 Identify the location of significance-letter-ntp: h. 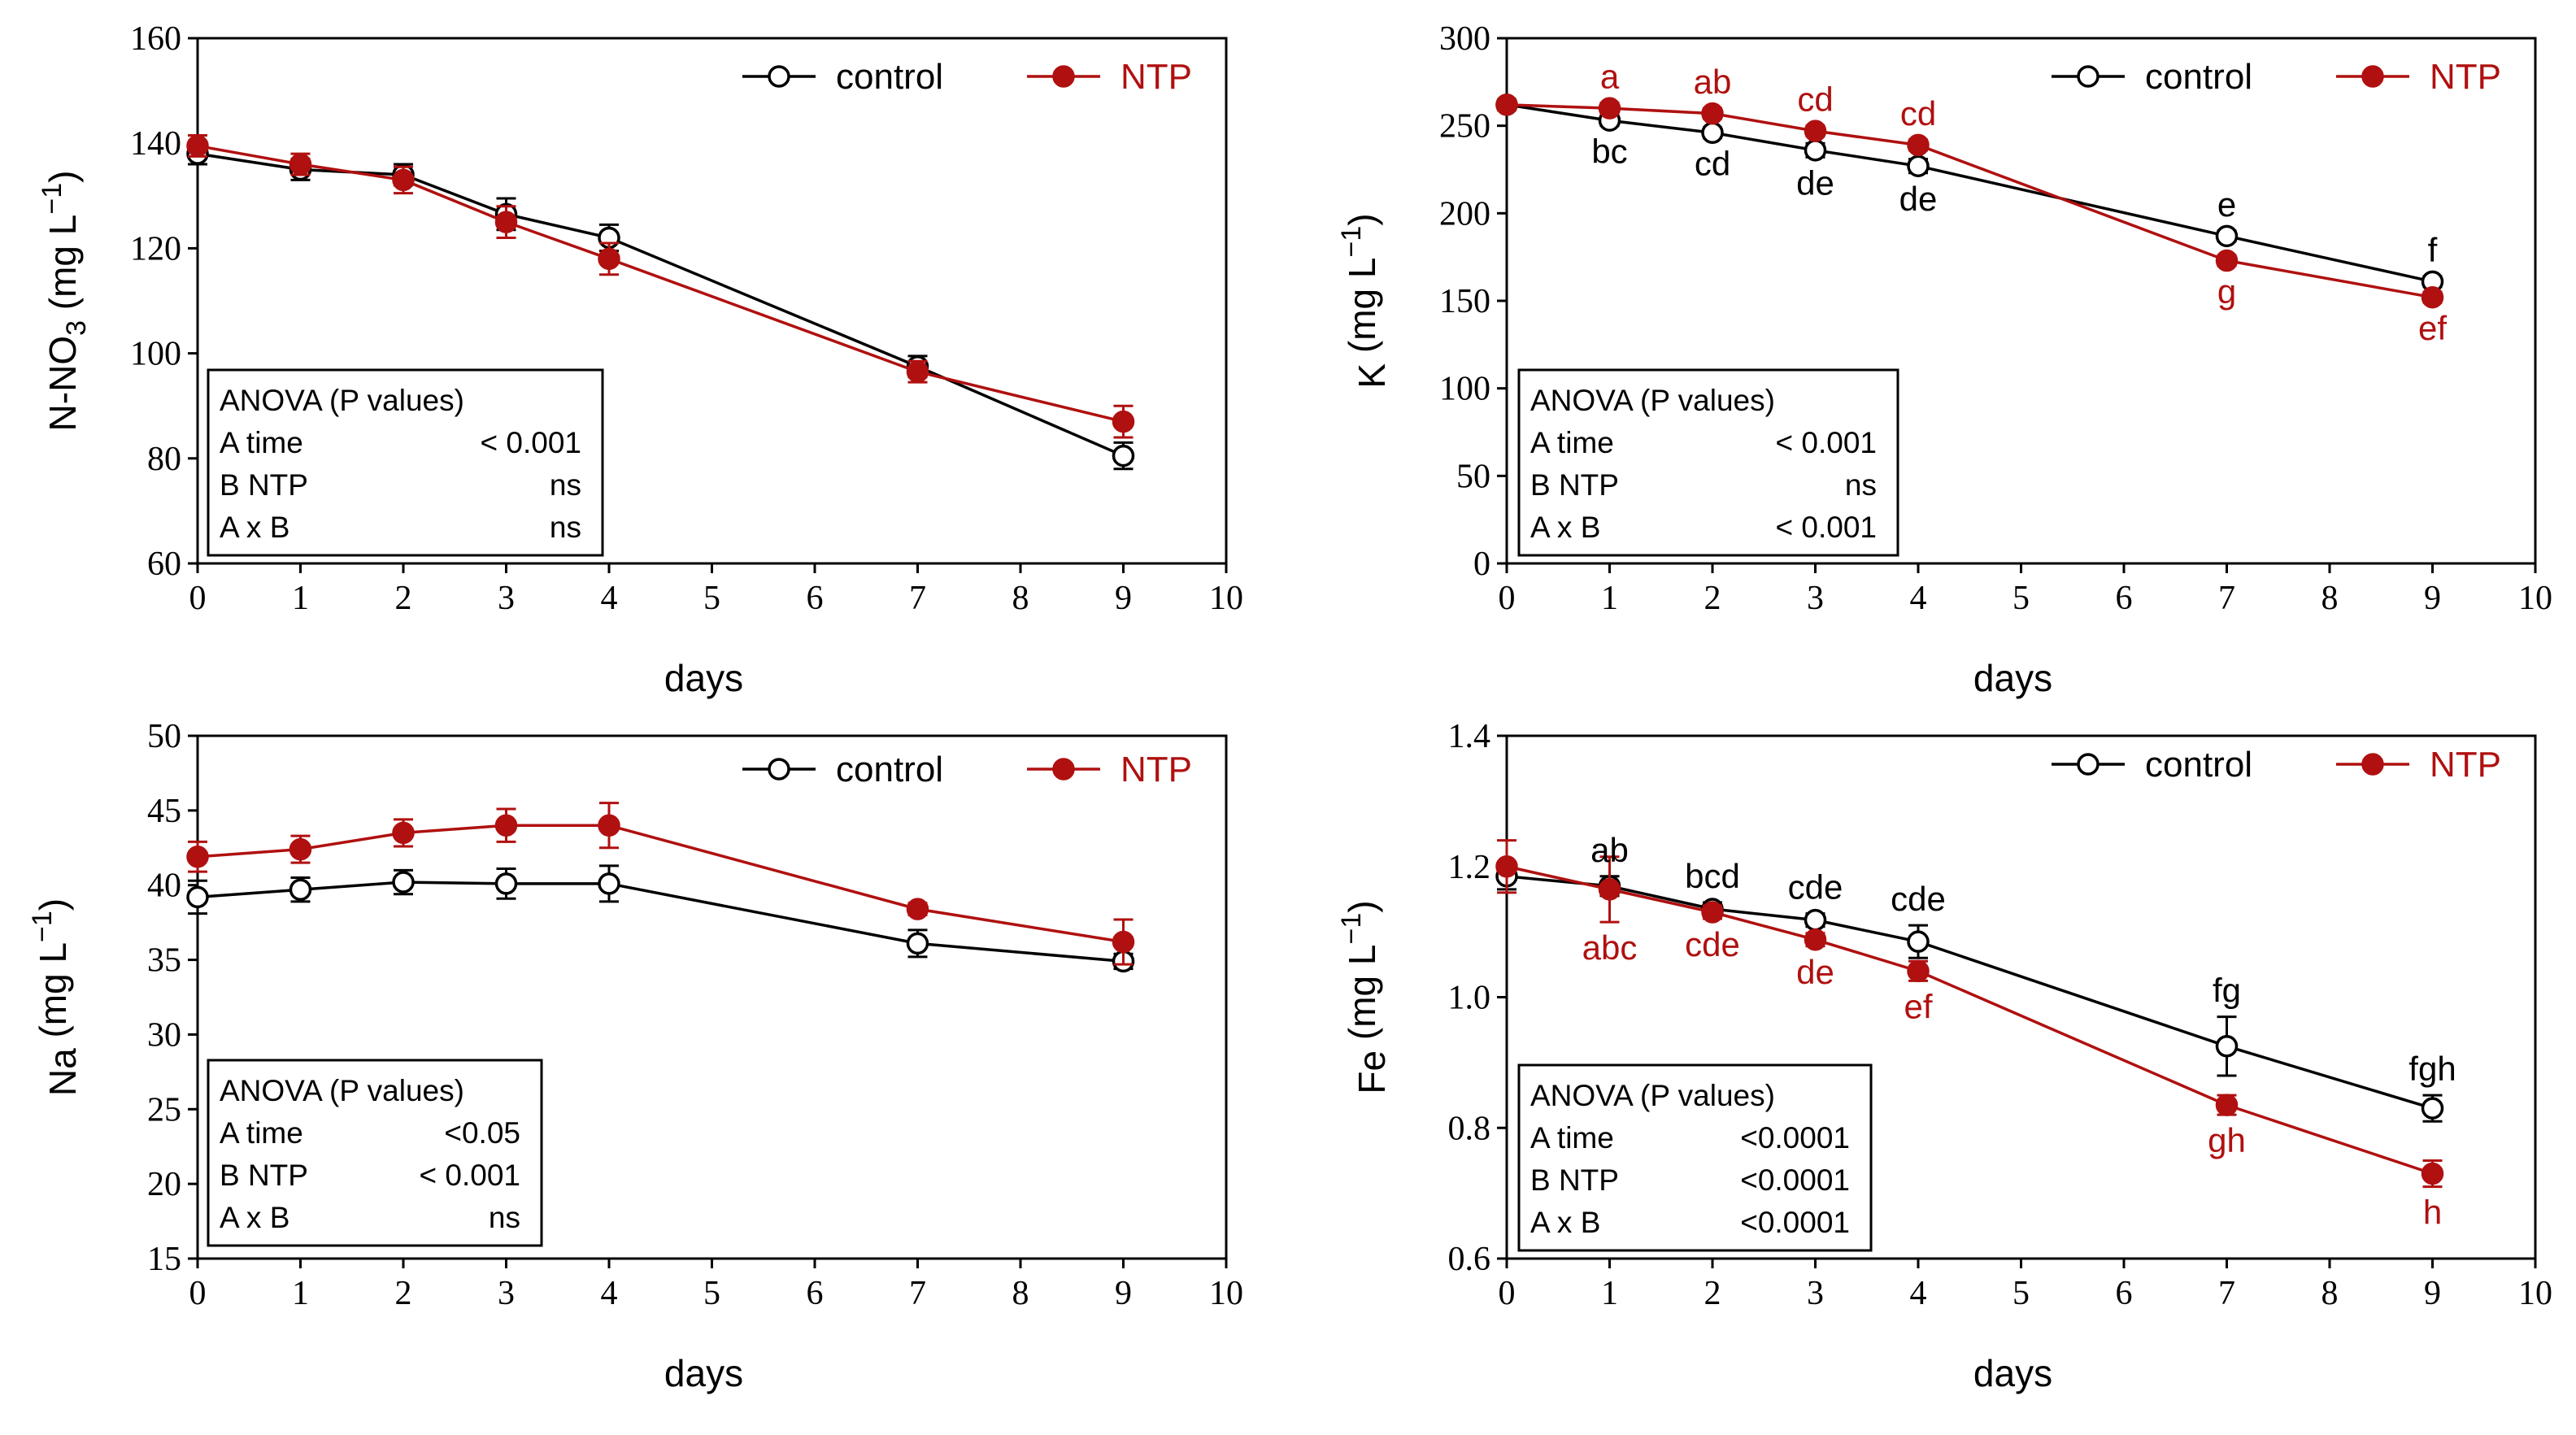
(2432, 1213).